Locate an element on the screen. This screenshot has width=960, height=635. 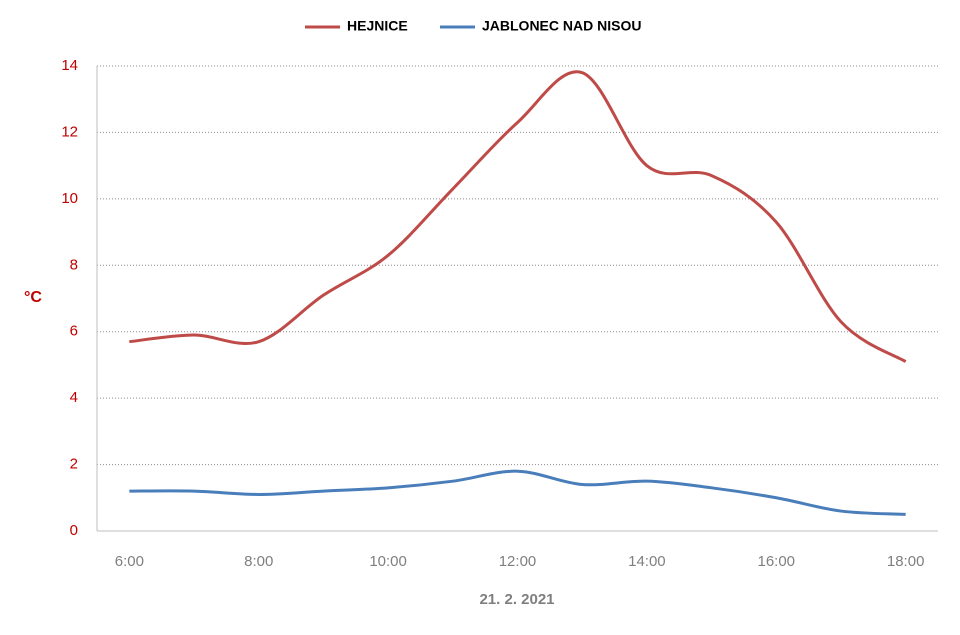
x-tick-label: 10:00 is located at coordinates (388, 561).